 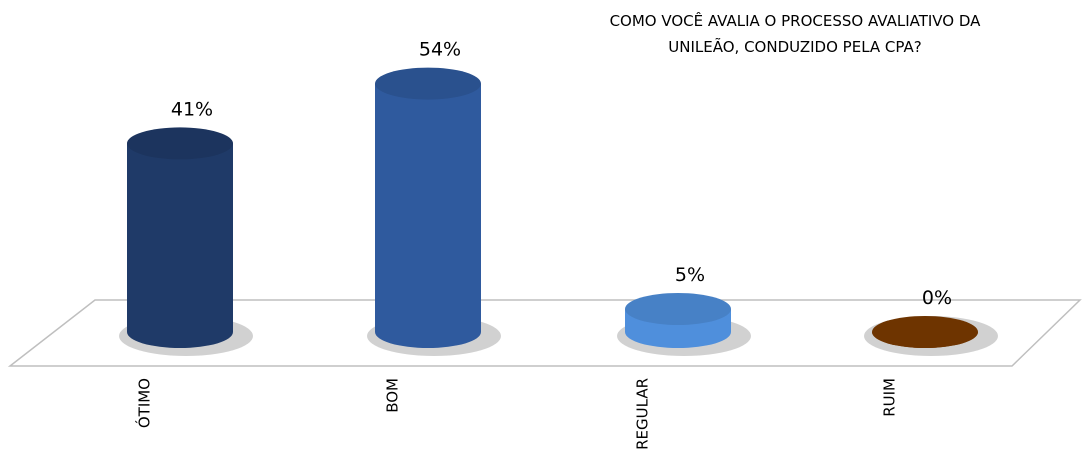 I want to click on data-label: 41%, so click(x=192, y=109).